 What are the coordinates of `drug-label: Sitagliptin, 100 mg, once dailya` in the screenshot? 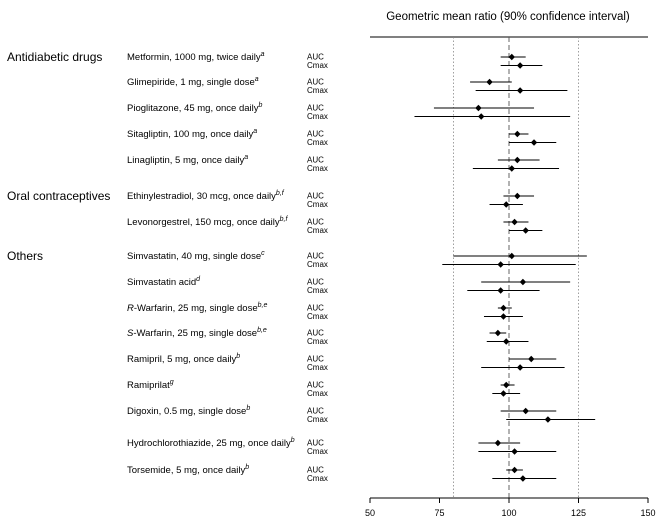 It's located at (192, 134).